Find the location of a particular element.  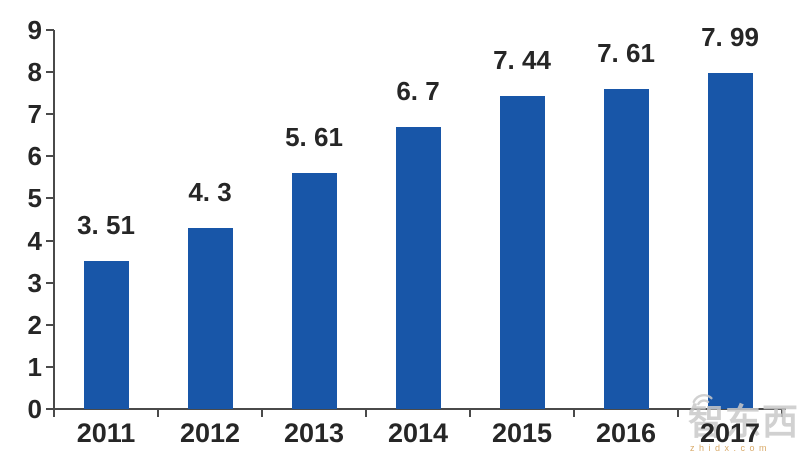

bar-value-label: 4. 3 is located at coordinates (210, 191).